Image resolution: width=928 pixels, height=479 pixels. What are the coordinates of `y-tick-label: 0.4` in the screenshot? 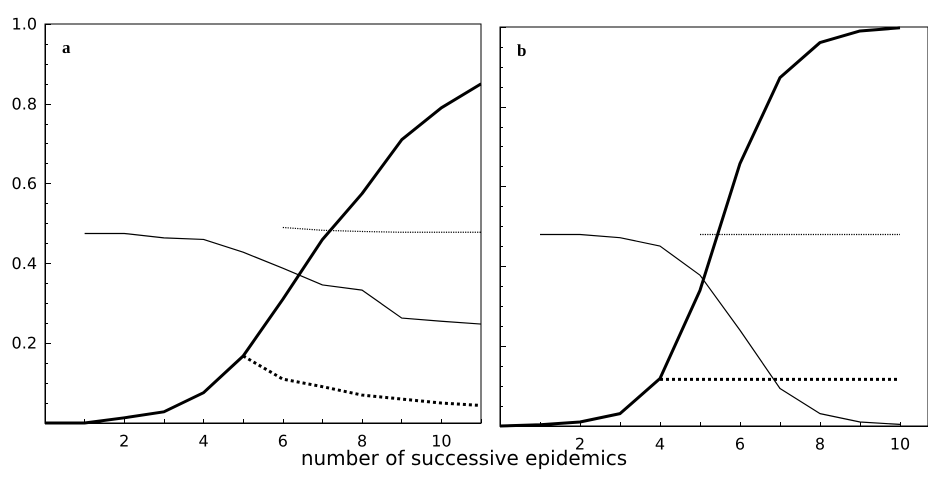 It's located at (24, 263).